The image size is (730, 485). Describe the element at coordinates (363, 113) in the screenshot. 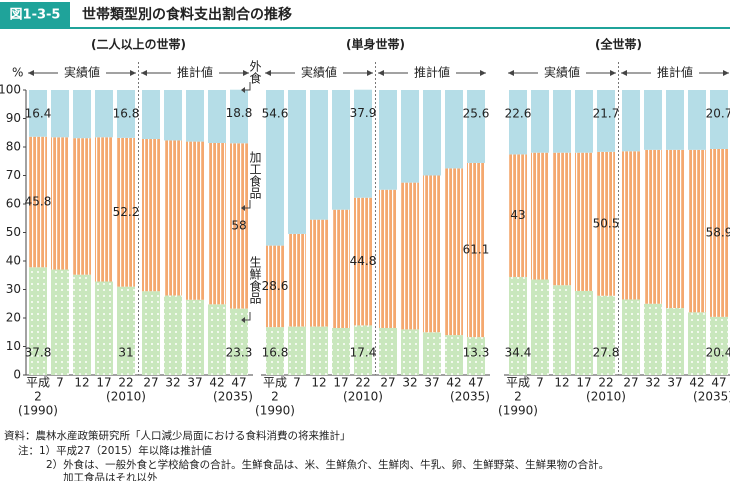

I see `data-label: 37.9` at that location.